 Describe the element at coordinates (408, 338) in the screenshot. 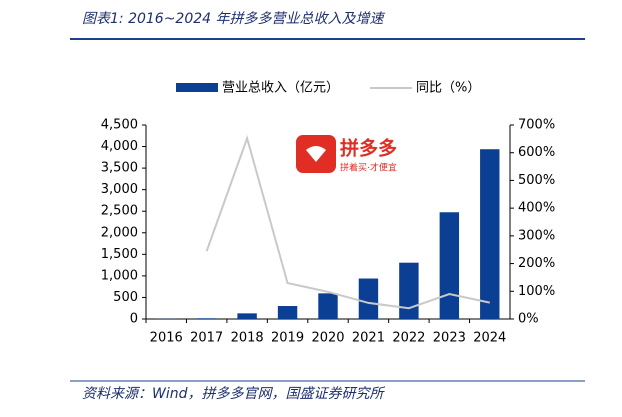

I see `x-tick-label: 2022` at that location.